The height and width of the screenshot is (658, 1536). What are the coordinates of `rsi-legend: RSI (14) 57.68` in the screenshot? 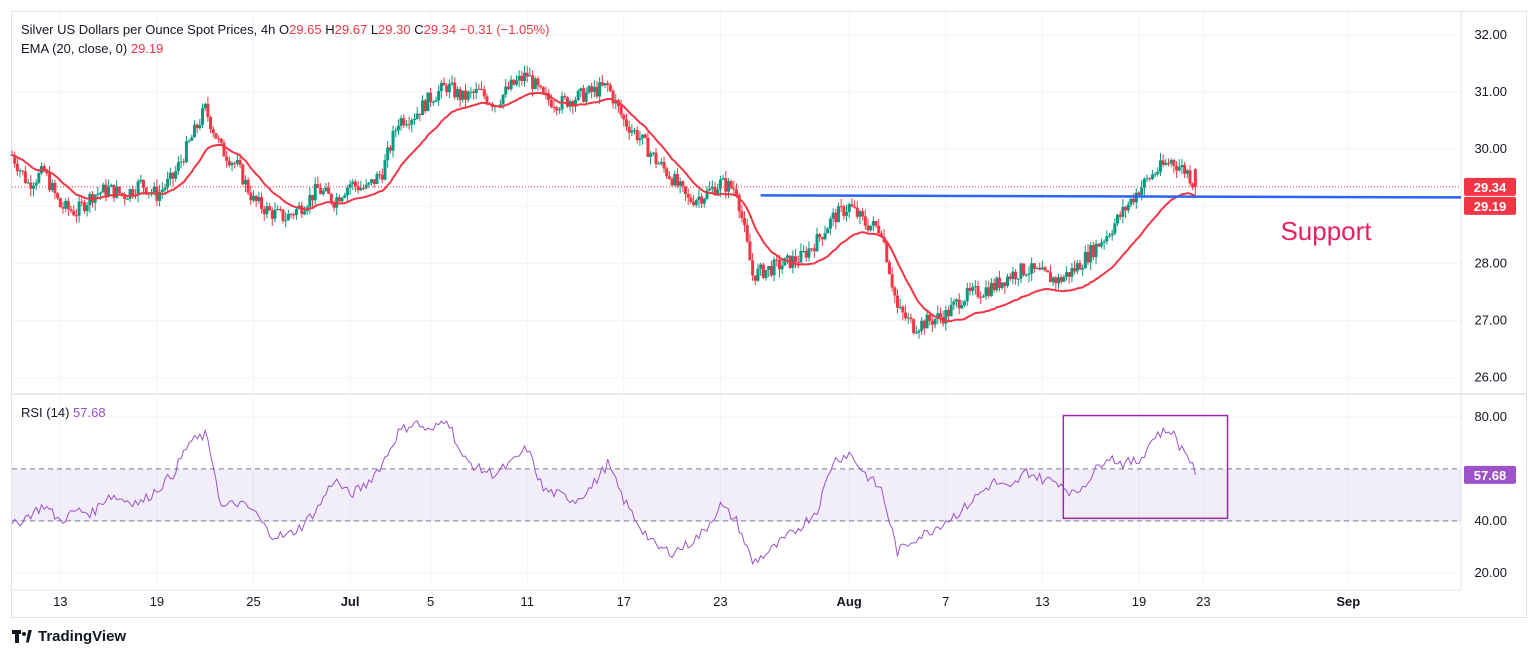 It's located at (63, 412).